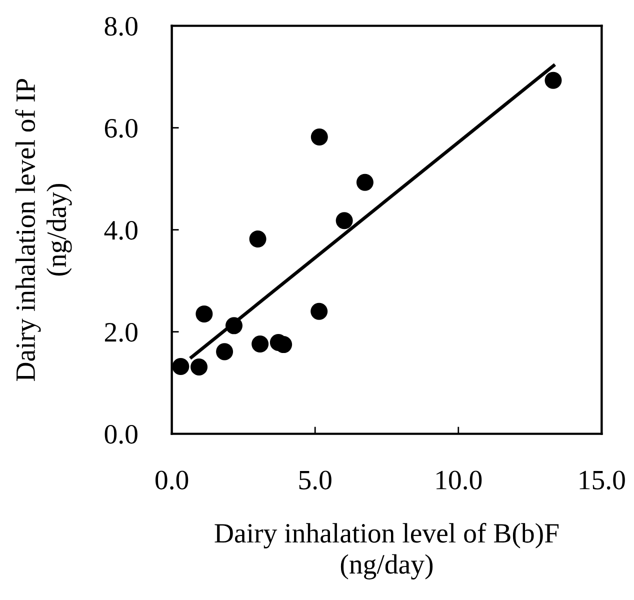  I want to click on y-tick-label: 0.0, so click(121, 434).